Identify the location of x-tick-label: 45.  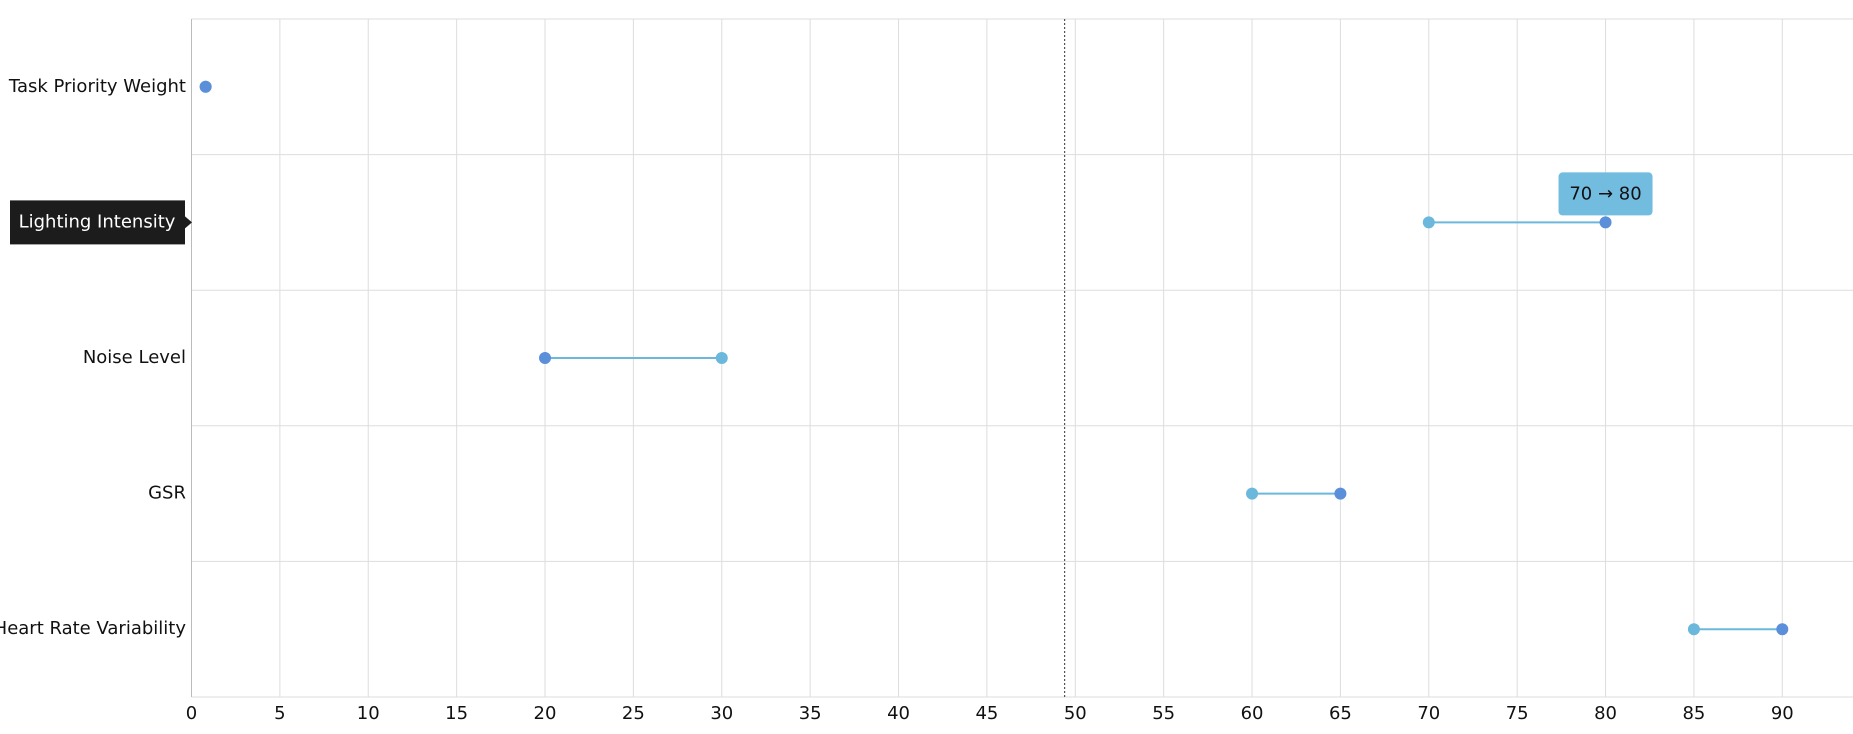
(986, 713).